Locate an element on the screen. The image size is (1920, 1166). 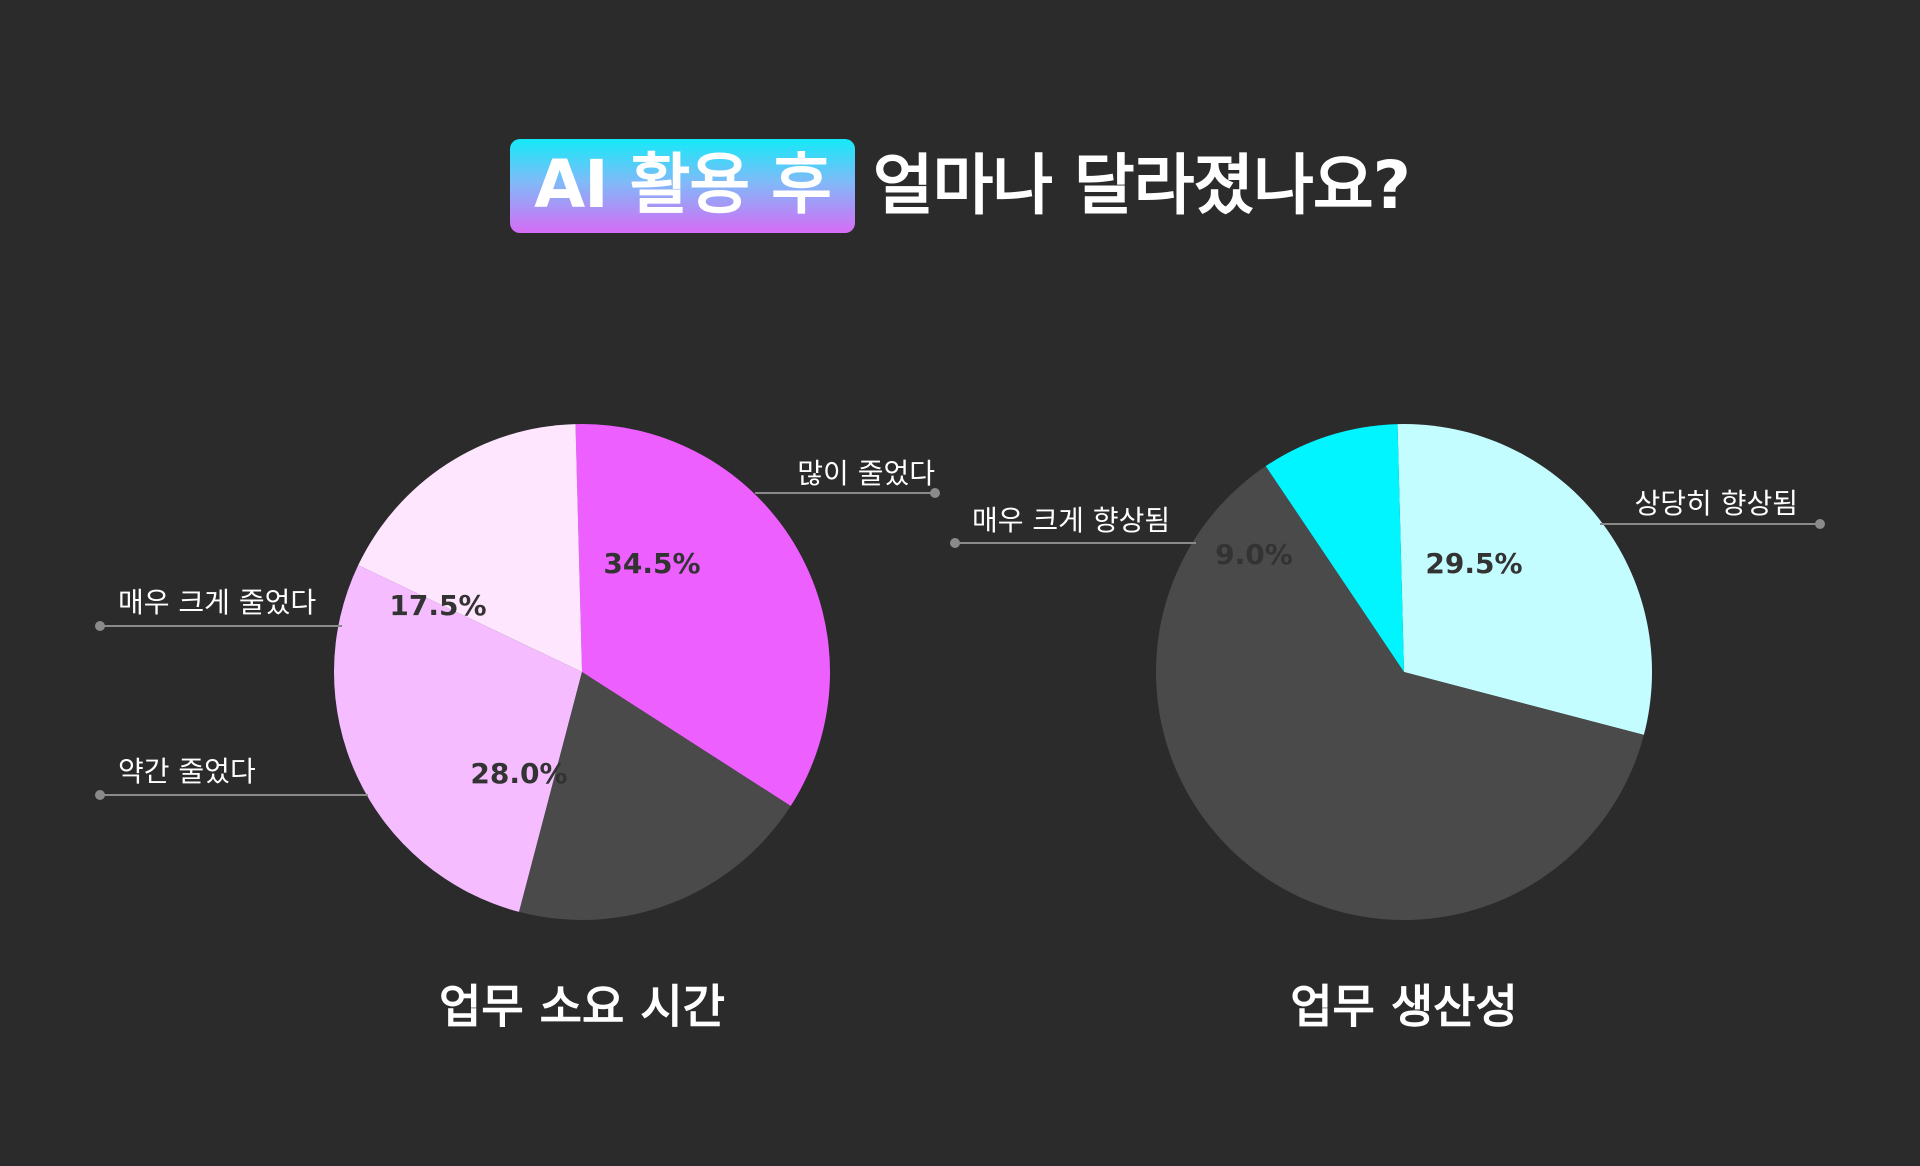
chart-title: 업무 생산성 is located at coordinates (1404, 1007).